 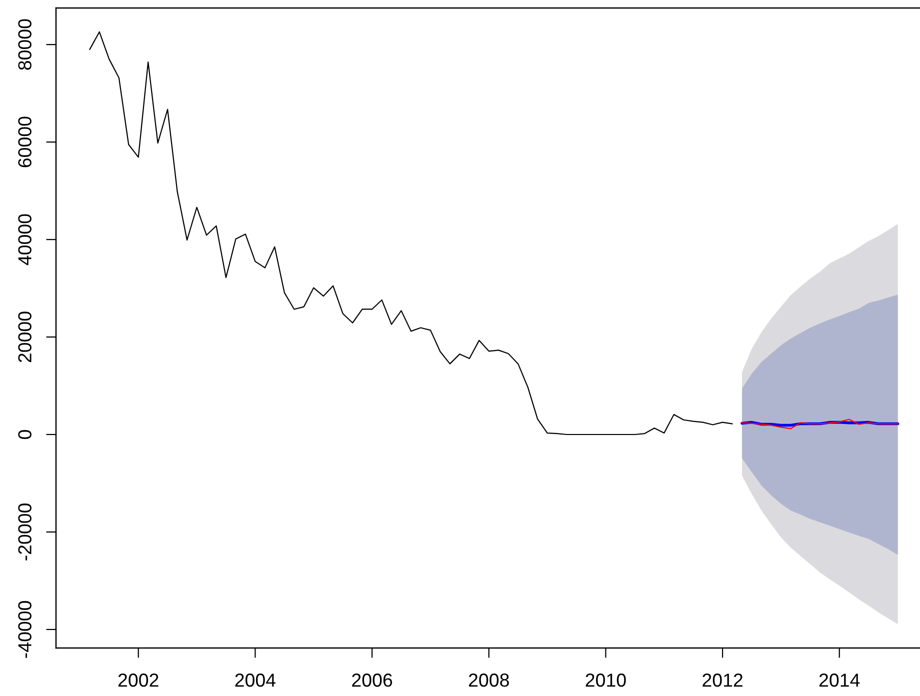 I want to click on x-tick-label: 2010, so click(x=606, y=680).